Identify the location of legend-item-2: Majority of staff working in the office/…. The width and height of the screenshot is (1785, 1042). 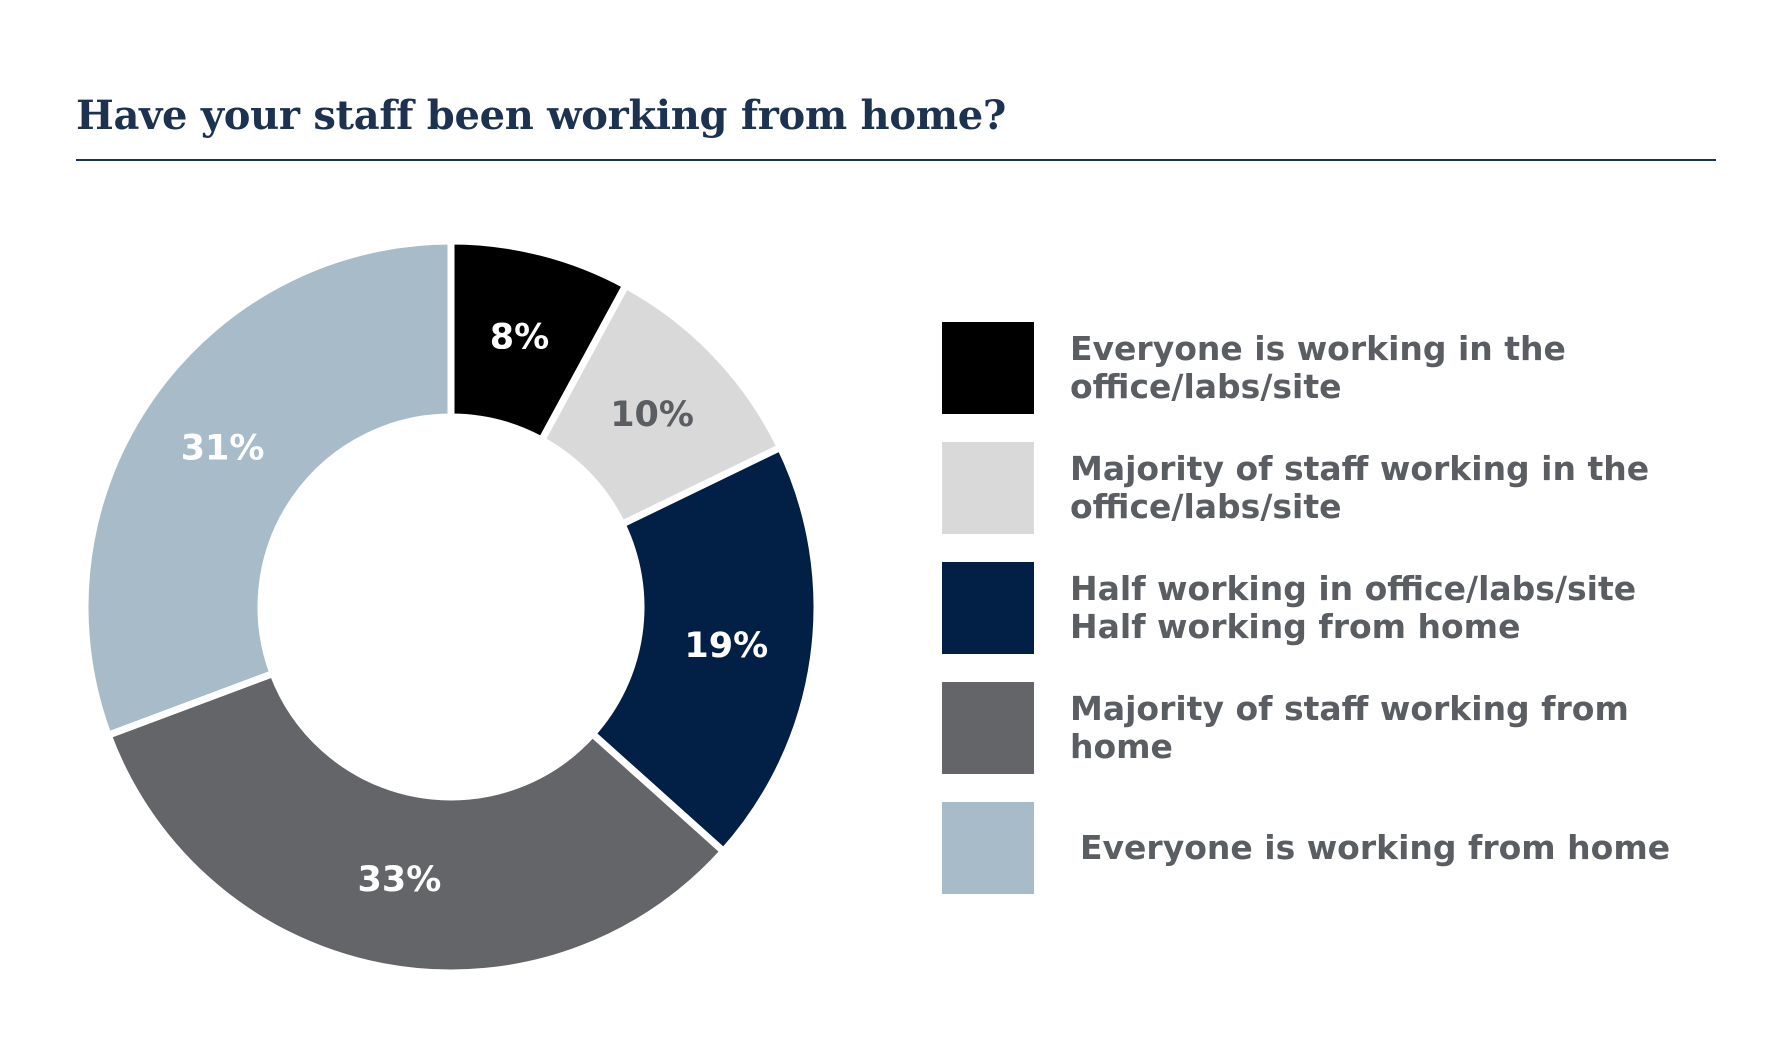
(1342, 488).